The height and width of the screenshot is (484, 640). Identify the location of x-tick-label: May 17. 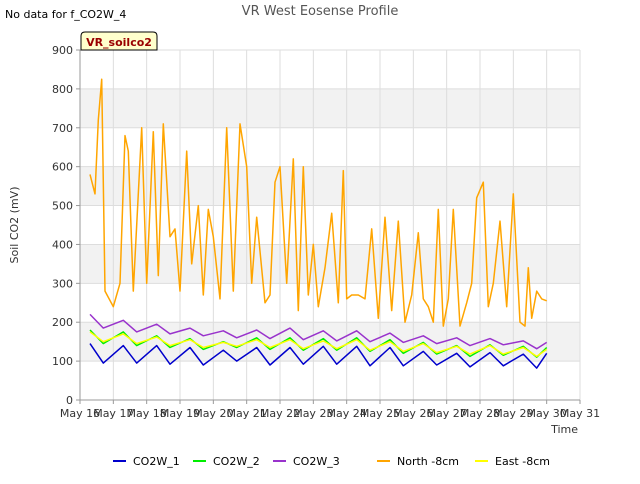
(113, 413).